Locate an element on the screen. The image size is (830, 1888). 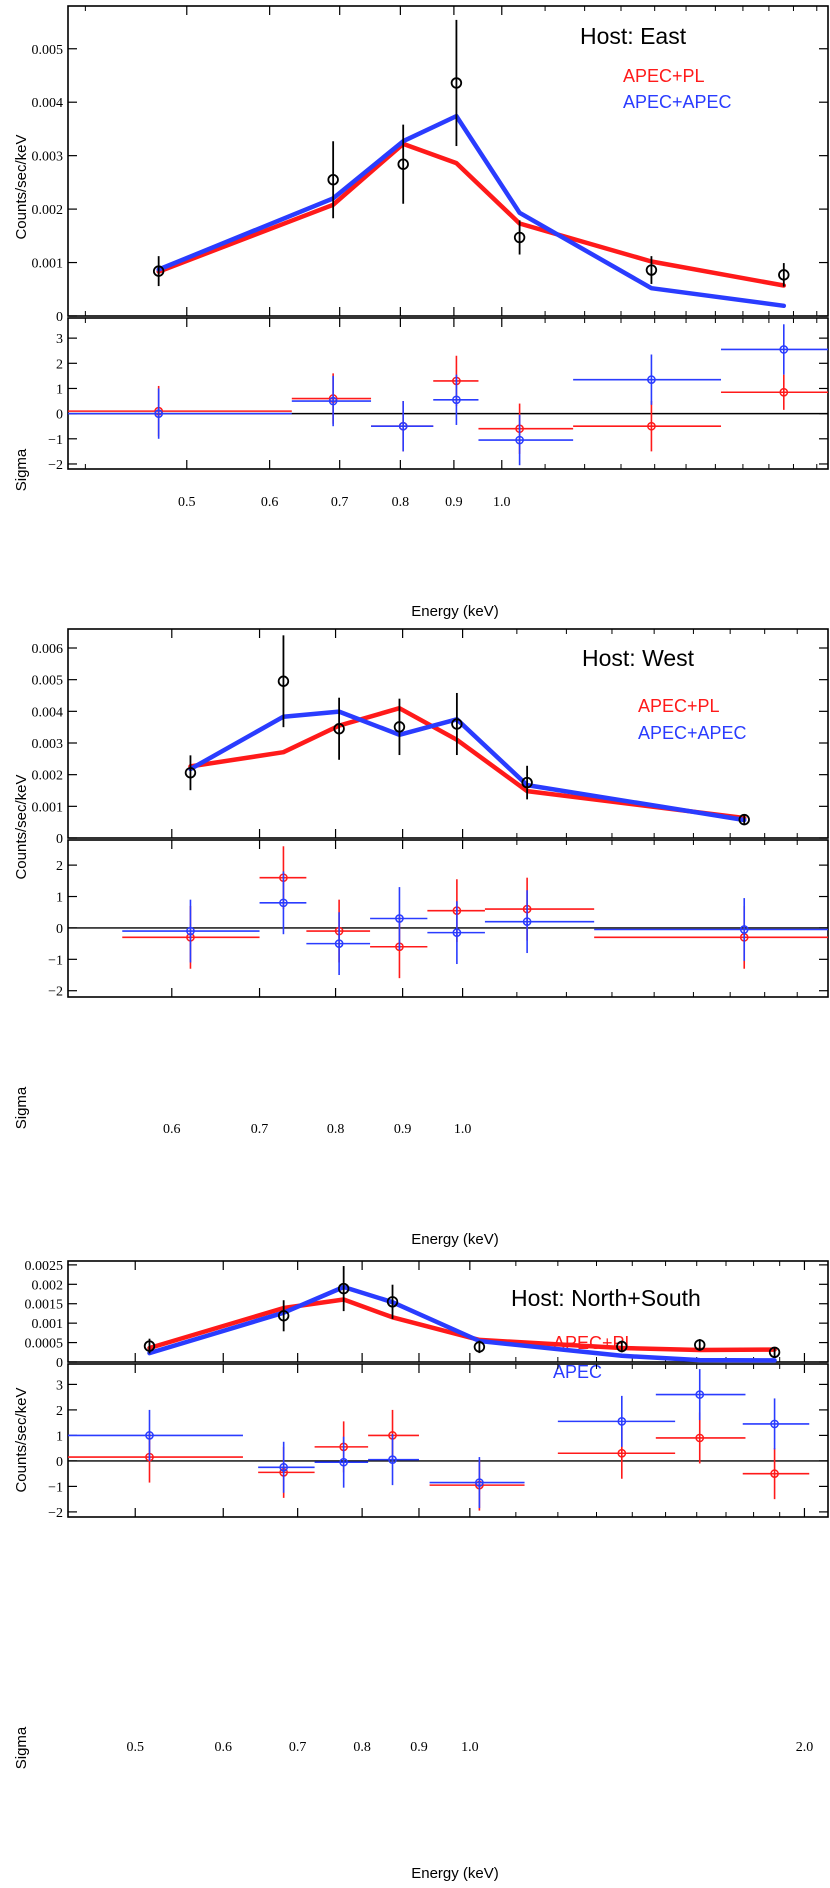
y-tick-label: 0.0015 is located at coordinates (44, 1305).